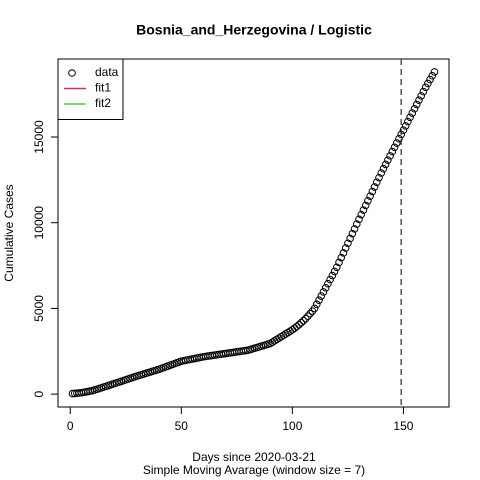  What do you see at coordinates (103, 88) in the screenshot?
I see `legend-label: fit1` at bounding box center [103, 88].